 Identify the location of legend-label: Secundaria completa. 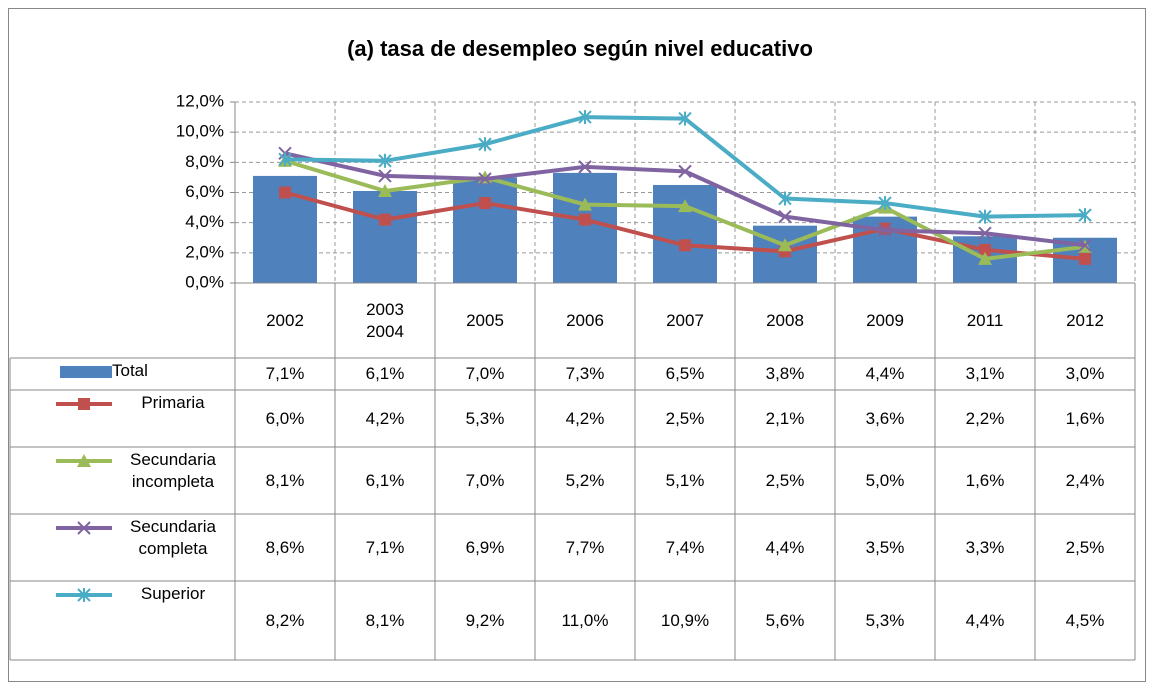
(172, 537).